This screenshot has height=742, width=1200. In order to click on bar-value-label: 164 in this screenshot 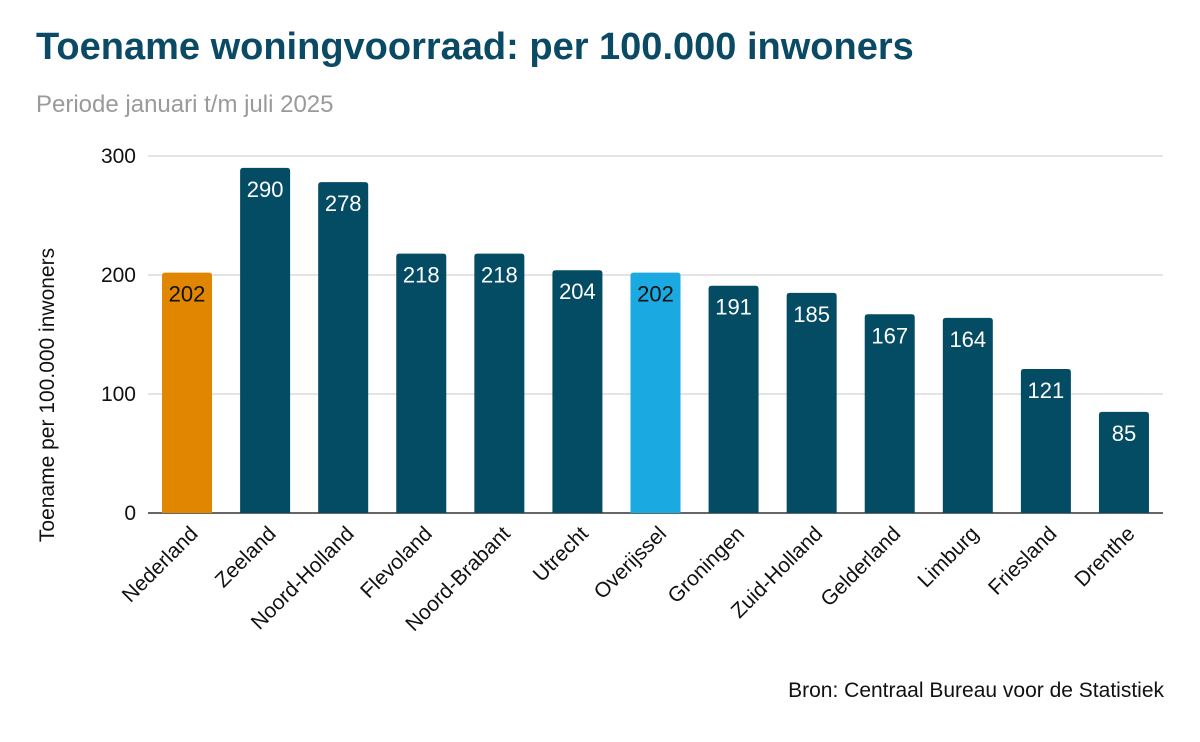, I will do `click(967, 339)`.